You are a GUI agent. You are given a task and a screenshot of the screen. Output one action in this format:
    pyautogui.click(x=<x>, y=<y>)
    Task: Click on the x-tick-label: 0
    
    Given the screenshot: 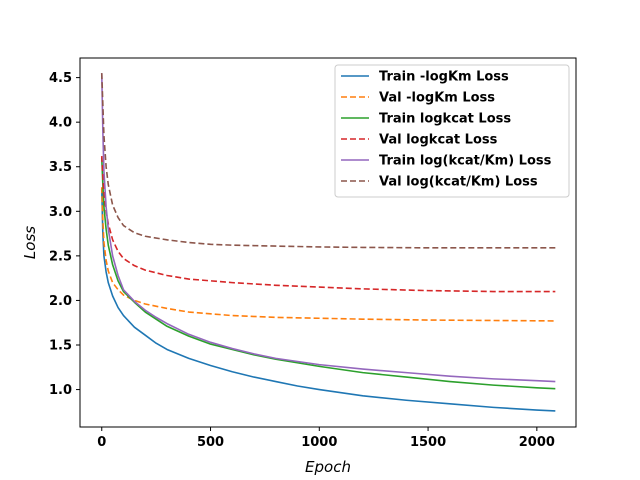 What is the action you would take?
    pyautogui.click(x=101, y=442)
    